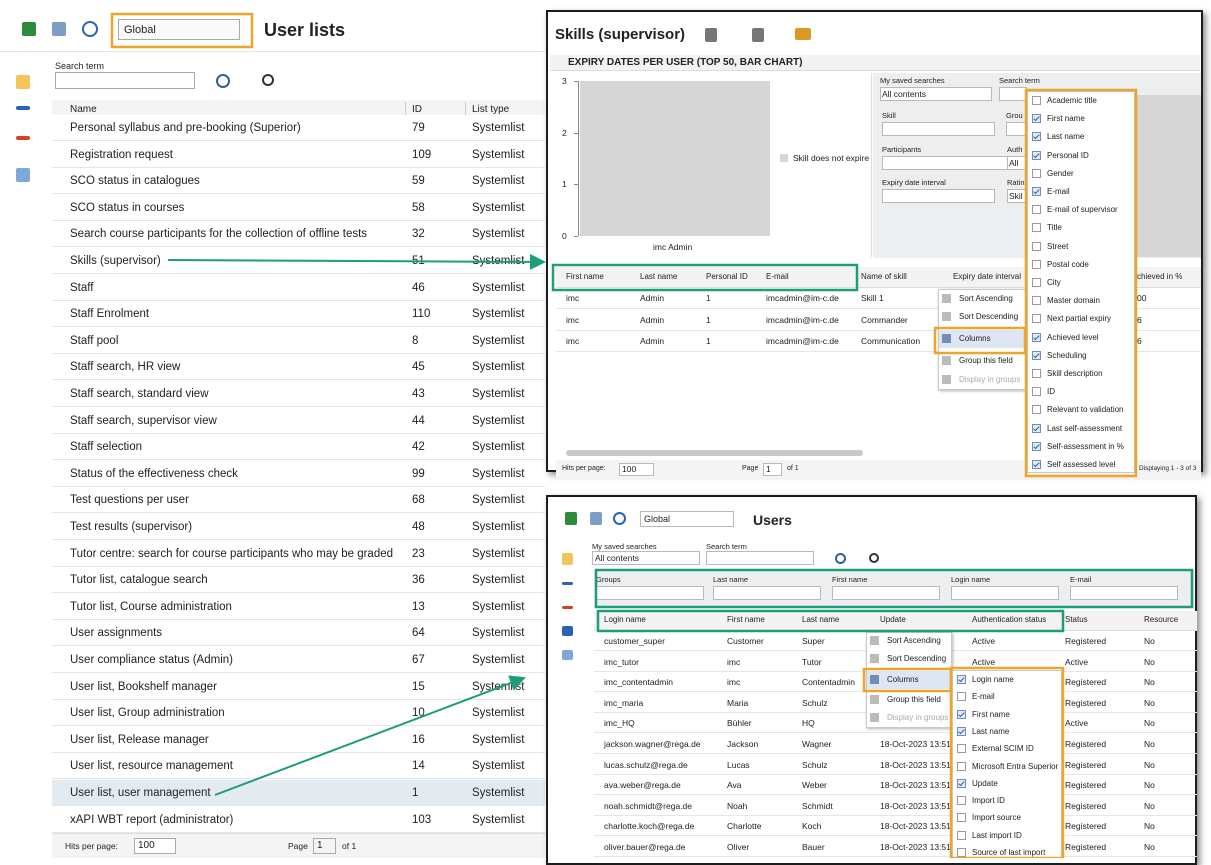  I want to click on icon, so click(23, 82).